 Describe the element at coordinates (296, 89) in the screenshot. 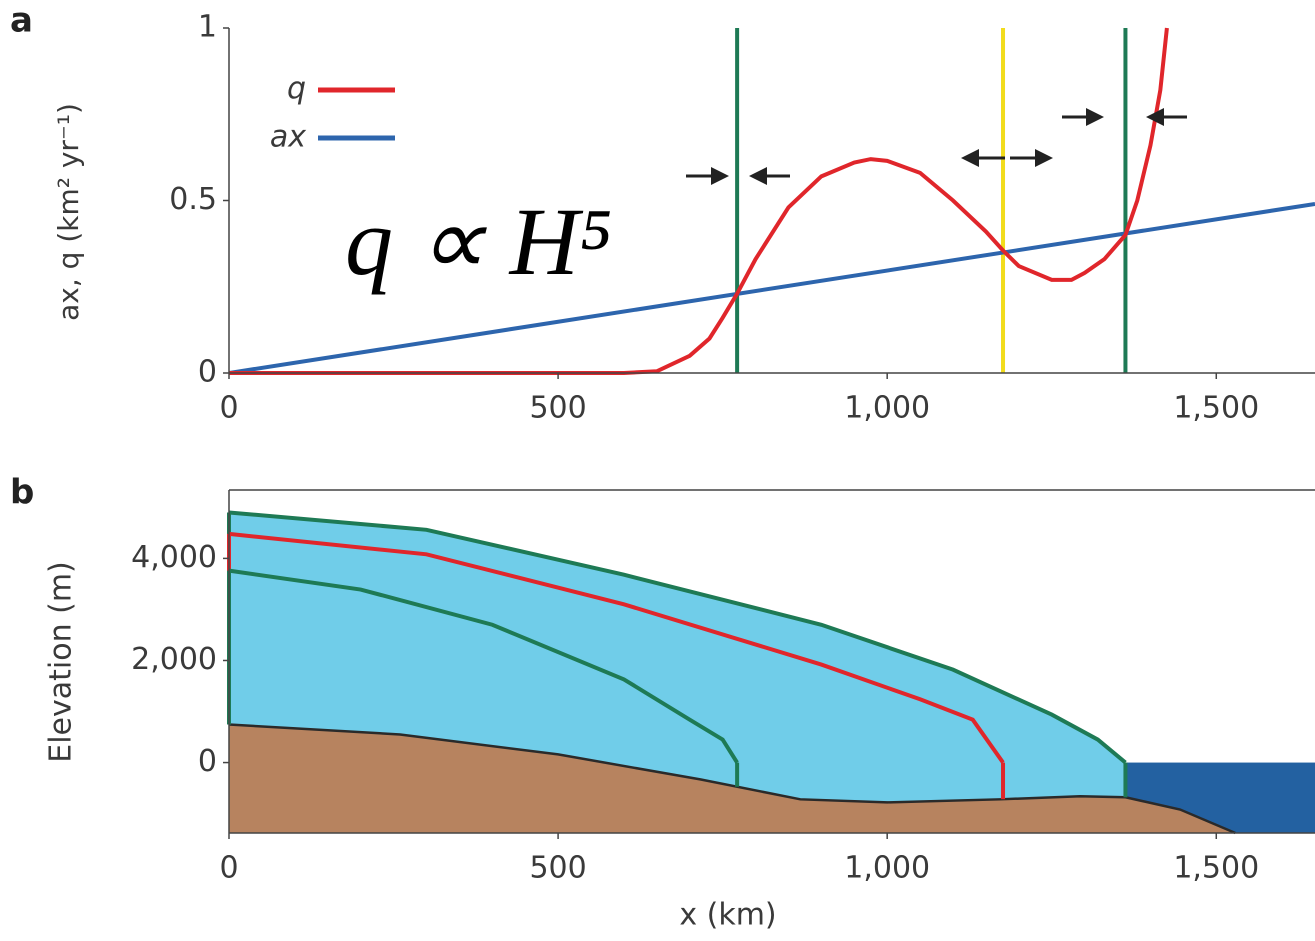

I see `legend-label: q` at that location.